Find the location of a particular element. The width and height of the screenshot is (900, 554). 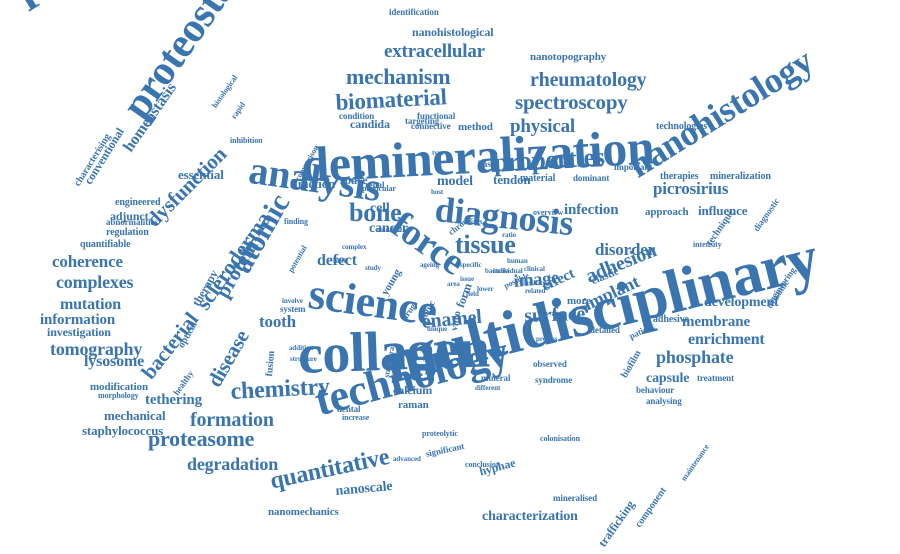

word-conclusion: conclusion is located at coordinates (483, 464).